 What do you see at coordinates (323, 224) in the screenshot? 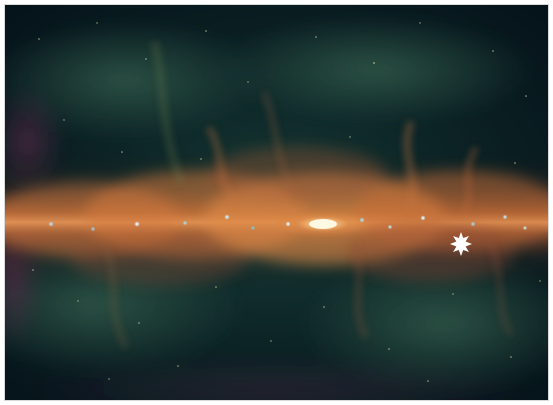
I see `galactic-center-hotspot` at bounding box center [323, 224].